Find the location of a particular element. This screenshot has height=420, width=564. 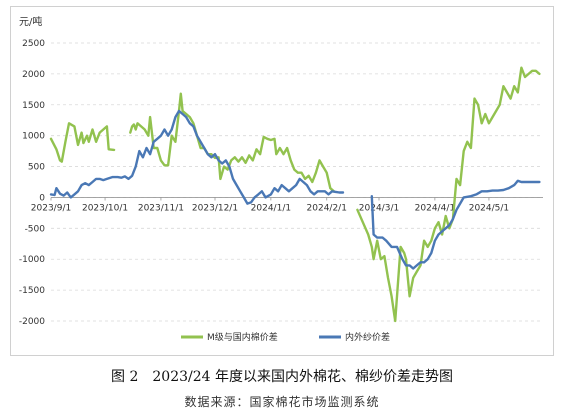

y-tick-label: -2000 is located at coordinates (32, 322).